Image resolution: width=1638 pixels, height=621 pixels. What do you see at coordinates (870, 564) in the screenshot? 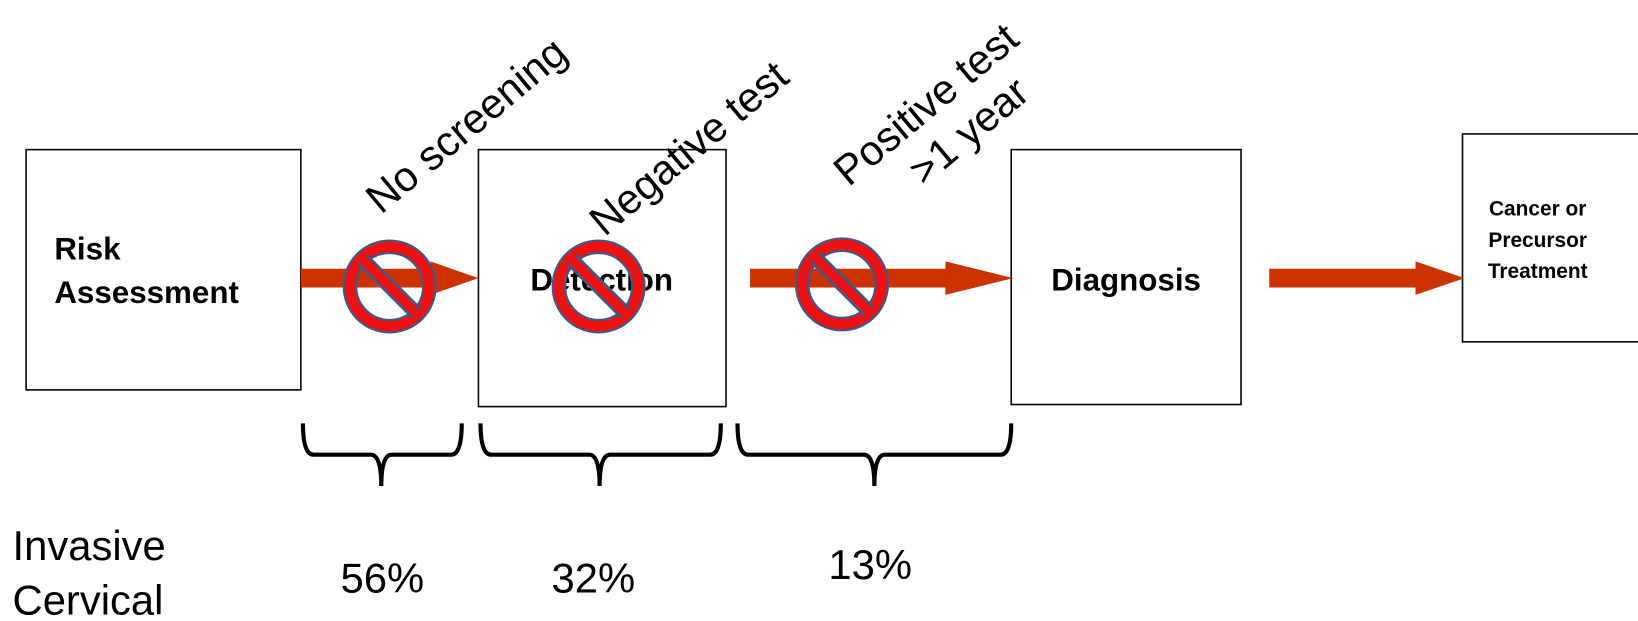
I see `stat-value: 13%` at bounding box center [870, 564].